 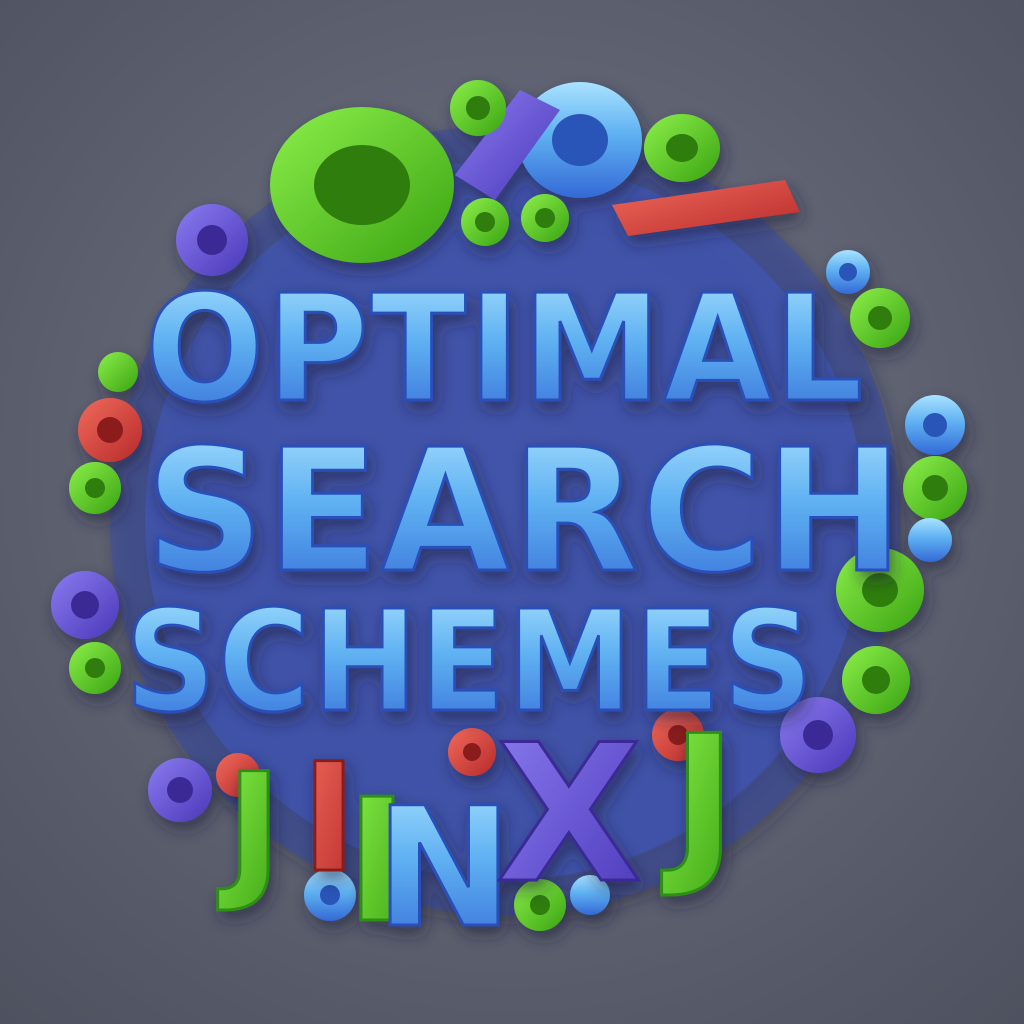 What do you see at coordinates (678, 735) in the screenshot?
I see `ring-red-bottom-3-icon` at bounding box center [678, 735].